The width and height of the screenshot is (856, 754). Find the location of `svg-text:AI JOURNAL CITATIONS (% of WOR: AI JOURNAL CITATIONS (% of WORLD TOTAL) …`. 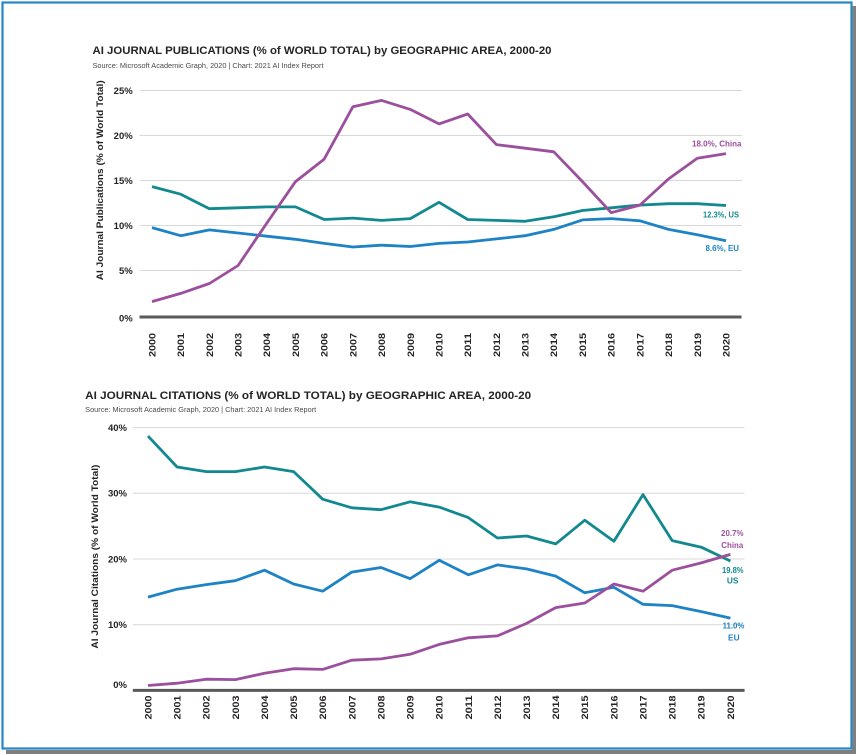

svg-text:AI JOURNAL CITATIONS (% of WOR: AI JOURNAL CITATIONS (% of WORLD TOTAL) … is located at coordinates (308, 396).